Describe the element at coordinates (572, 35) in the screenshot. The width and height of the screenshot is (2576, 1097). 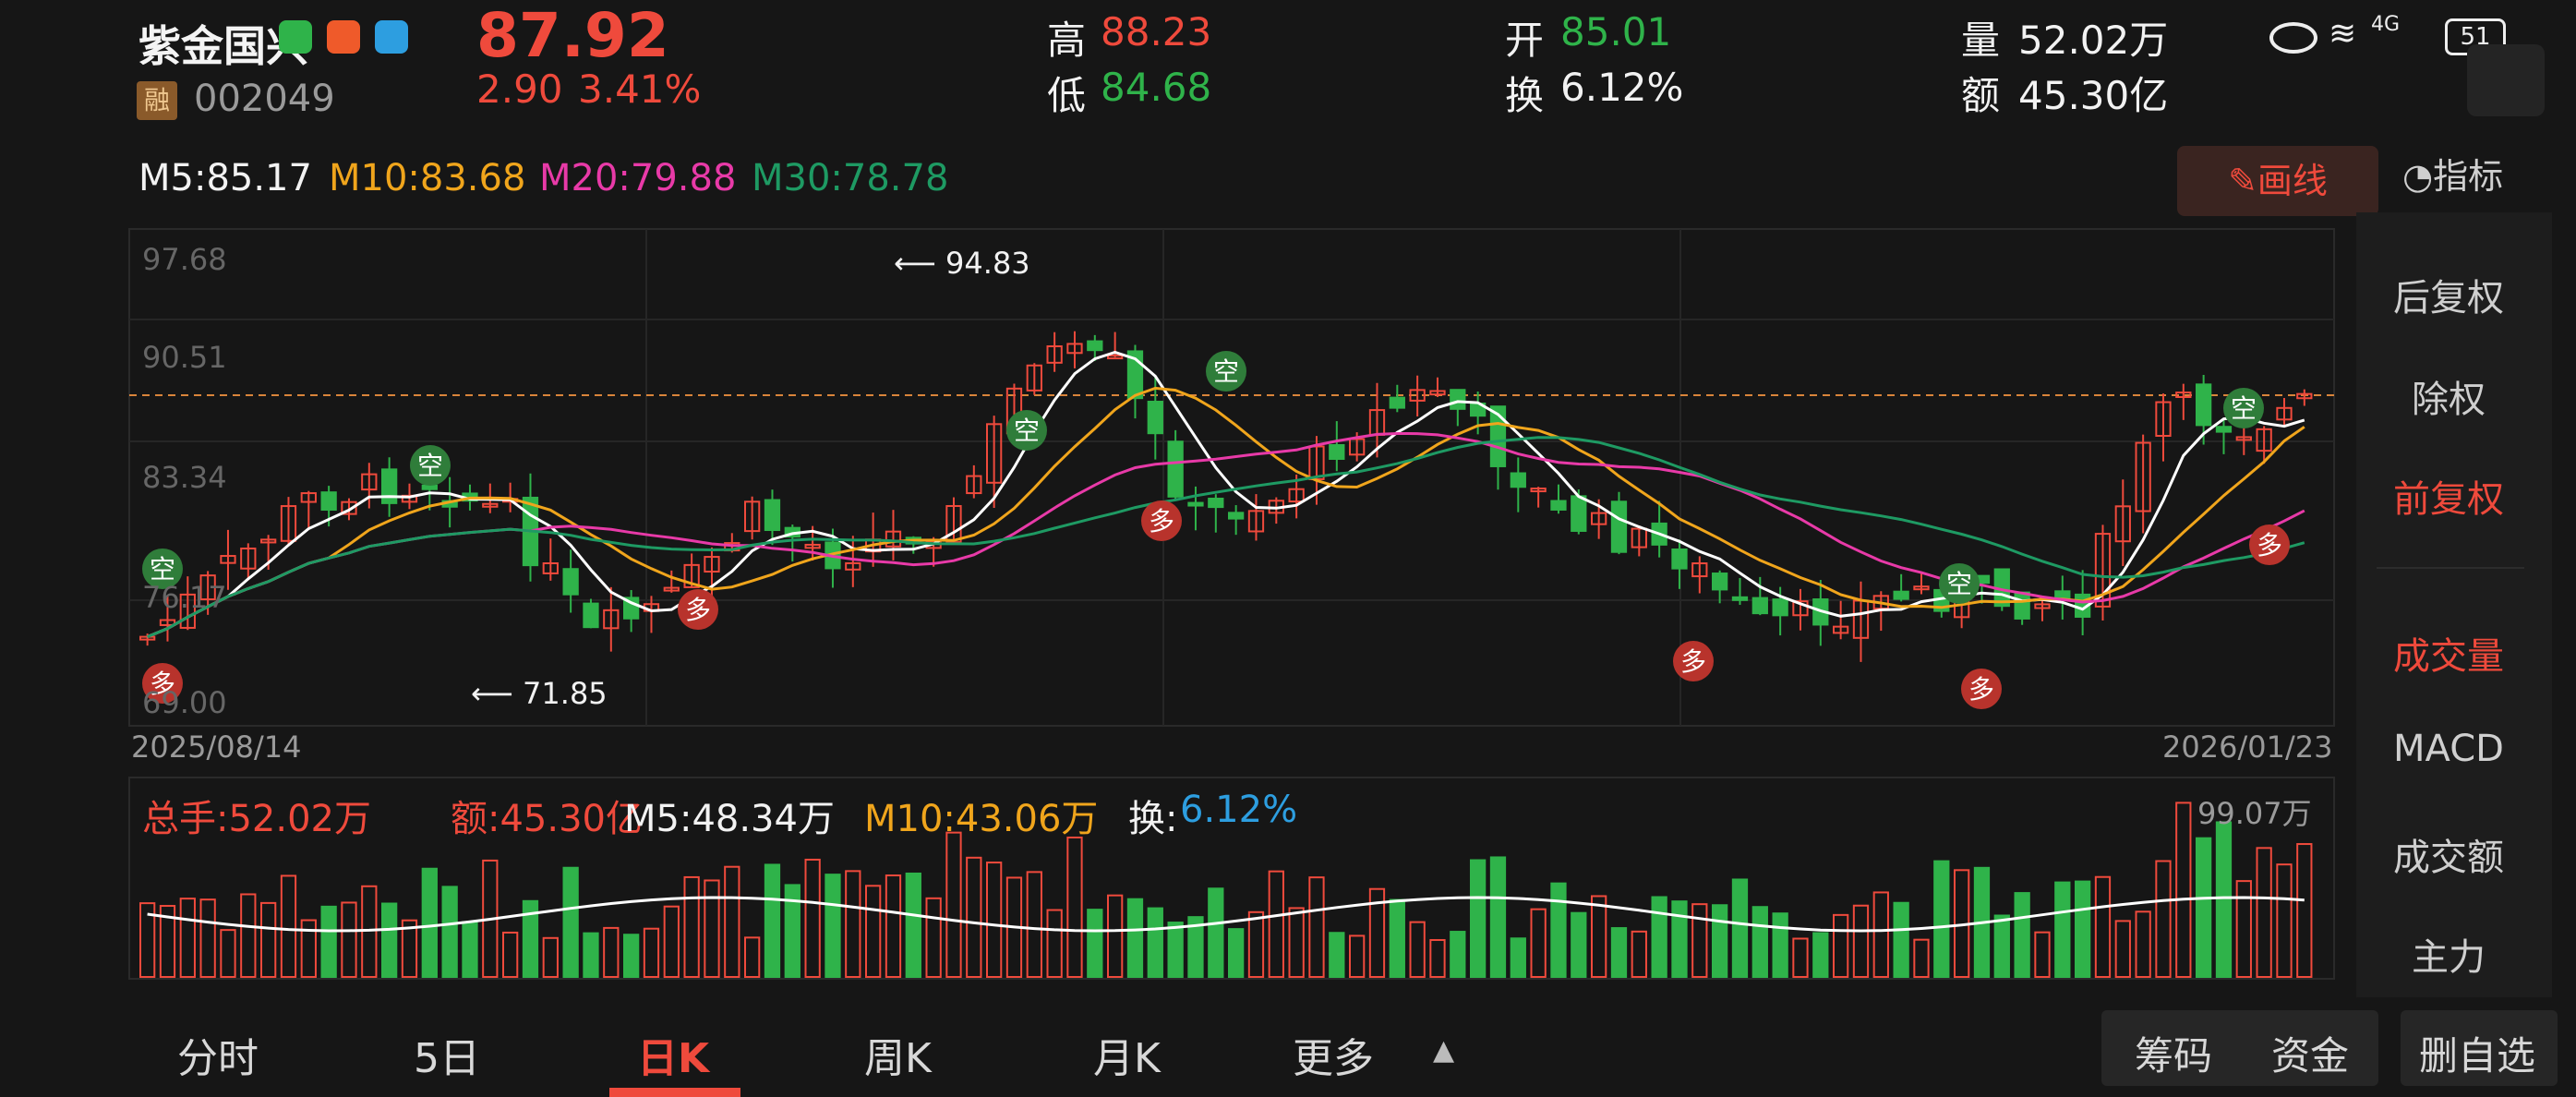
I see `current-price: 87.92` at that location.